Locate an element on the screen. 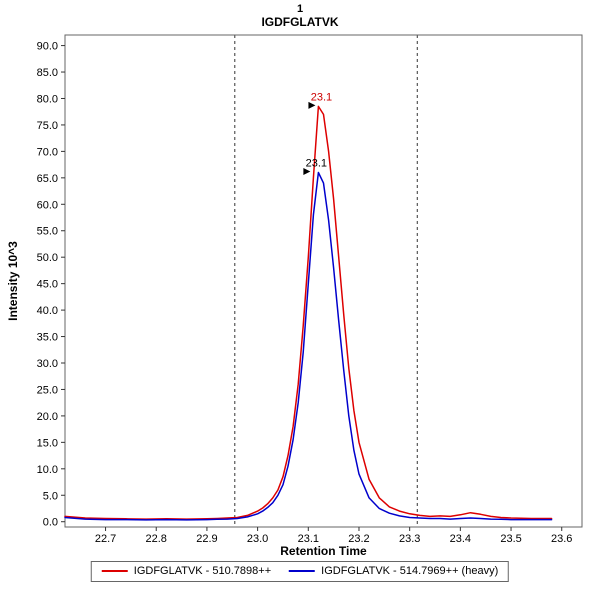  legend-label: IGDFGLATVK - 510.7898++ is located at coordinates (202, 571).